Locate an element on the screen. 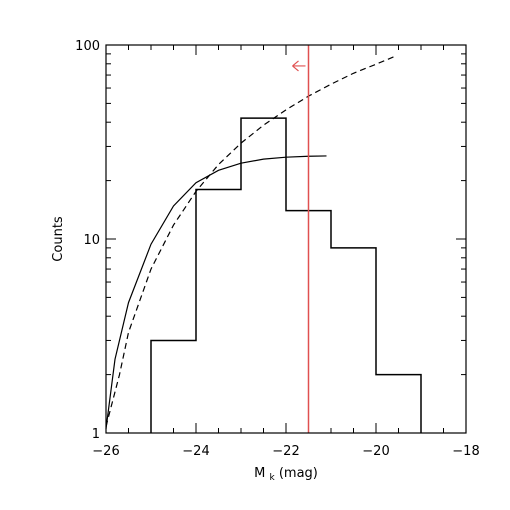  y-tick-label: 100 is located at coordinates (87, 46).